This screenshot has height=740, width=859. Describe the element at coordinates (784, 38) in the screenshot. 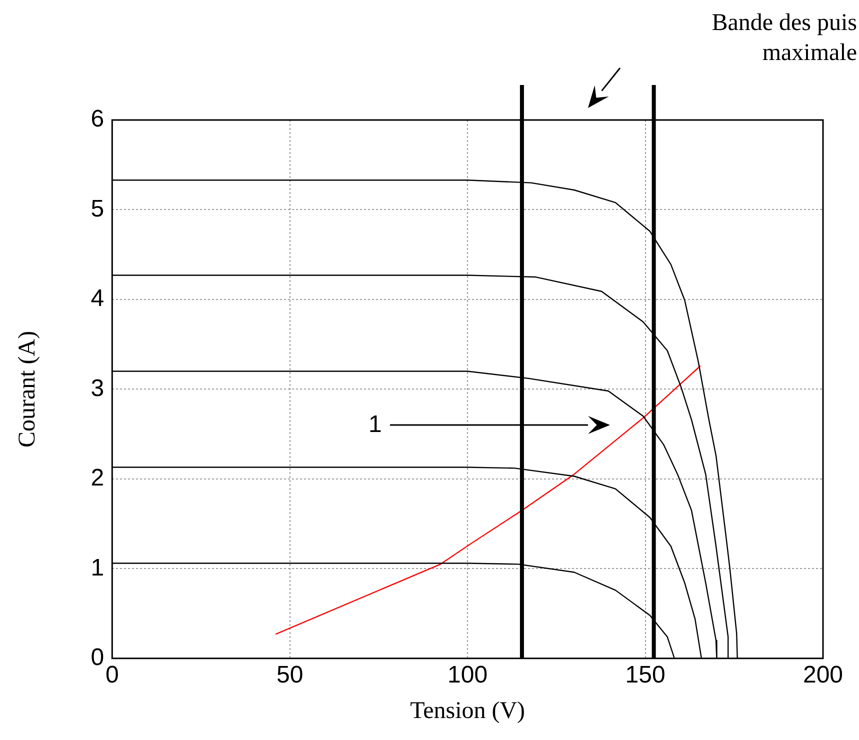

I see `text: Bande des puis maximale` at that location.